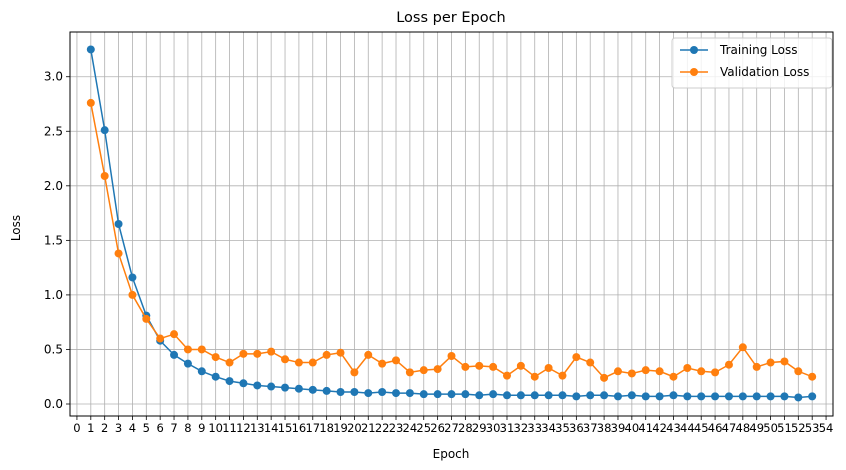 This screenshot has width=846, height=470. I want to click on legend-training-marker, so click(694, 50).